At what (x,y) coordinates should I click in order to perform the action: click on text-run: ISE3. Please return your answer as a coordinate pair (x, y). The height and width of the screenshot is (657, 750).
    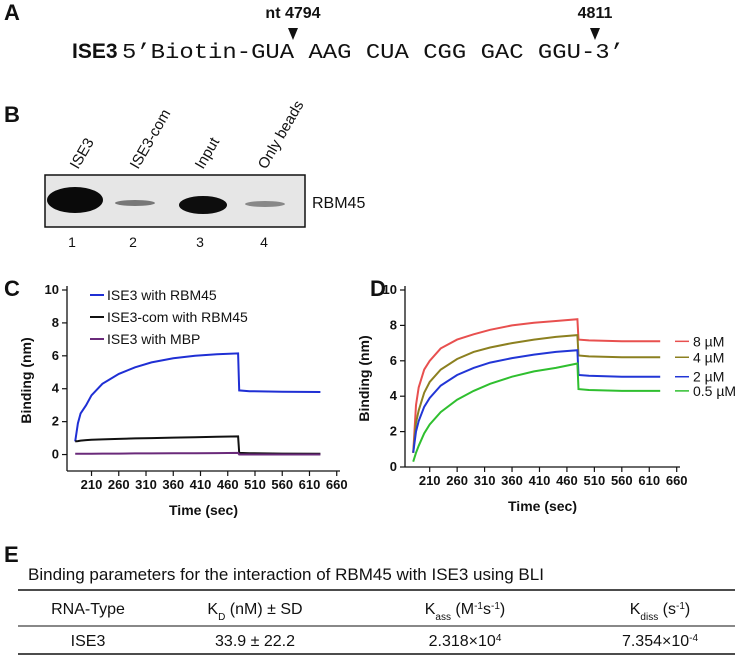
    Looking at the image, I should click on (88, 641).